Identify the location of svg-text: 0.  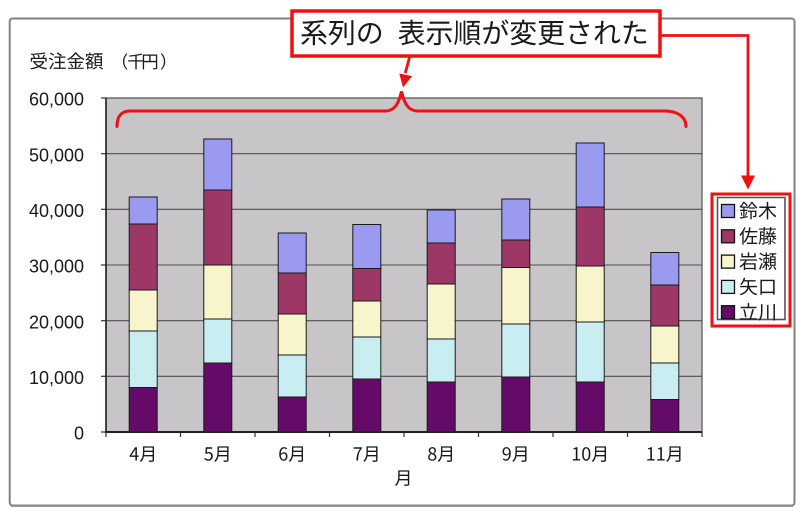
(79, 434).